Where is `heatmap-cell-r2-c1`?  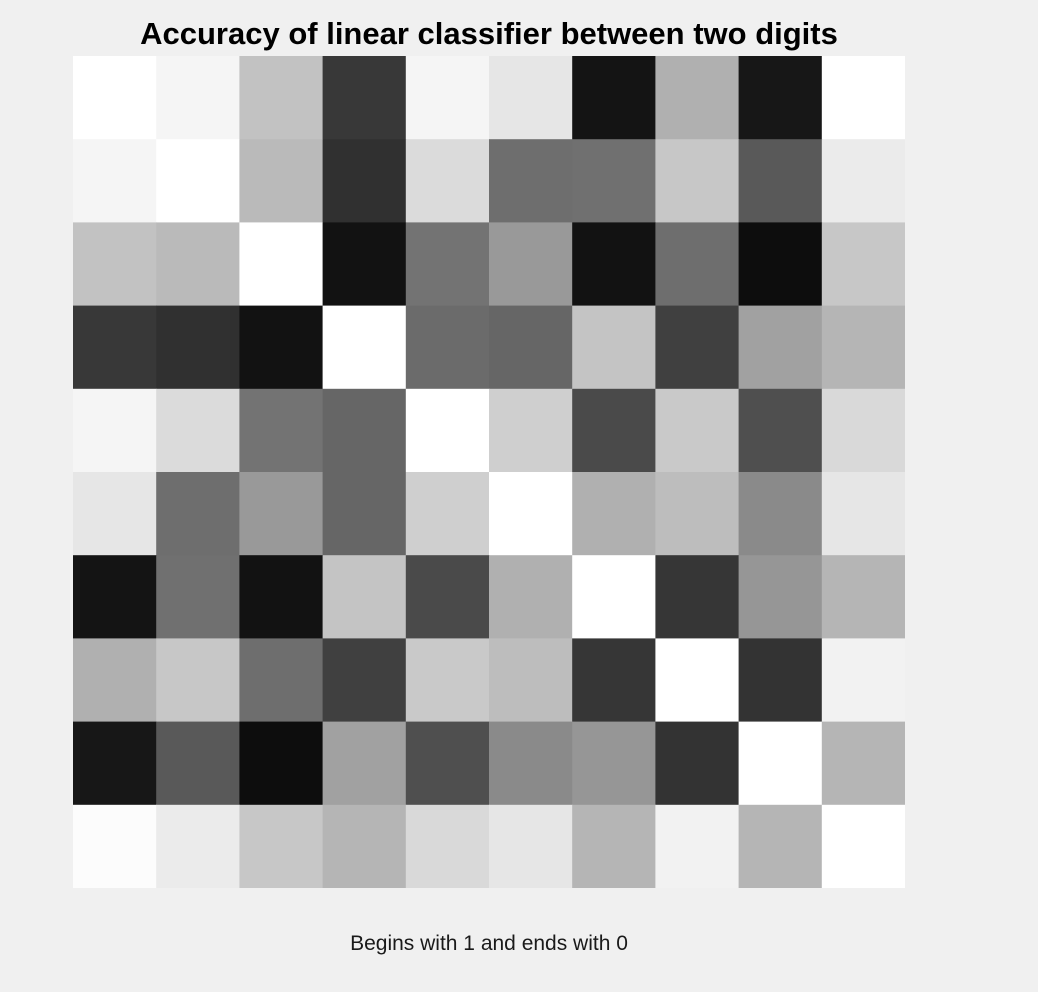 heatmap-cell-r2-c1 is located at coordinates (198, 264).